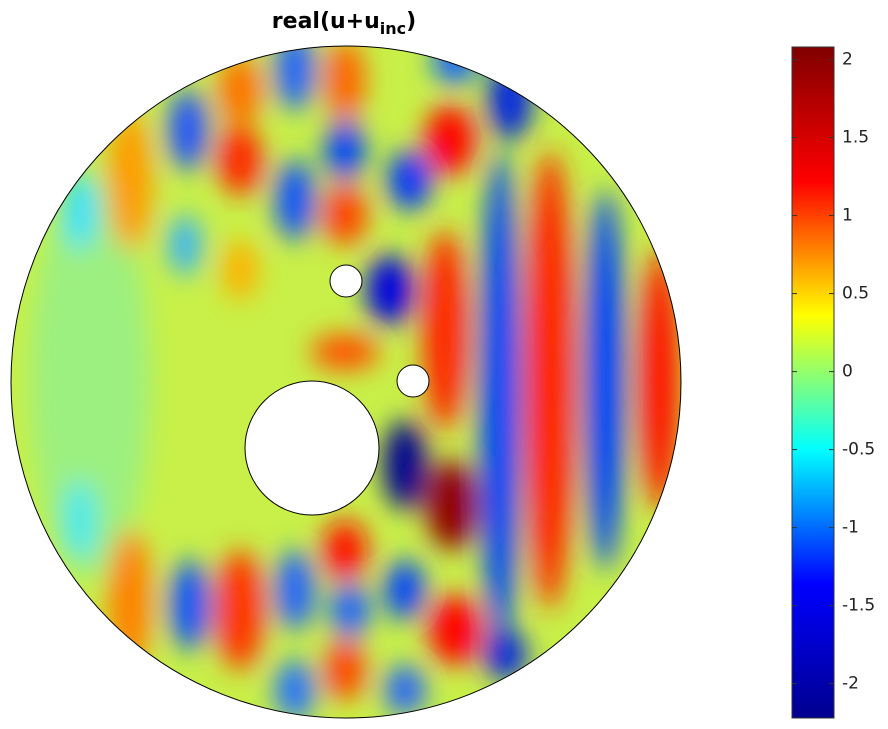 This screenshot has height=729, width=888. I want to click on chart-title: real(u+uinc), so click(344, 23).